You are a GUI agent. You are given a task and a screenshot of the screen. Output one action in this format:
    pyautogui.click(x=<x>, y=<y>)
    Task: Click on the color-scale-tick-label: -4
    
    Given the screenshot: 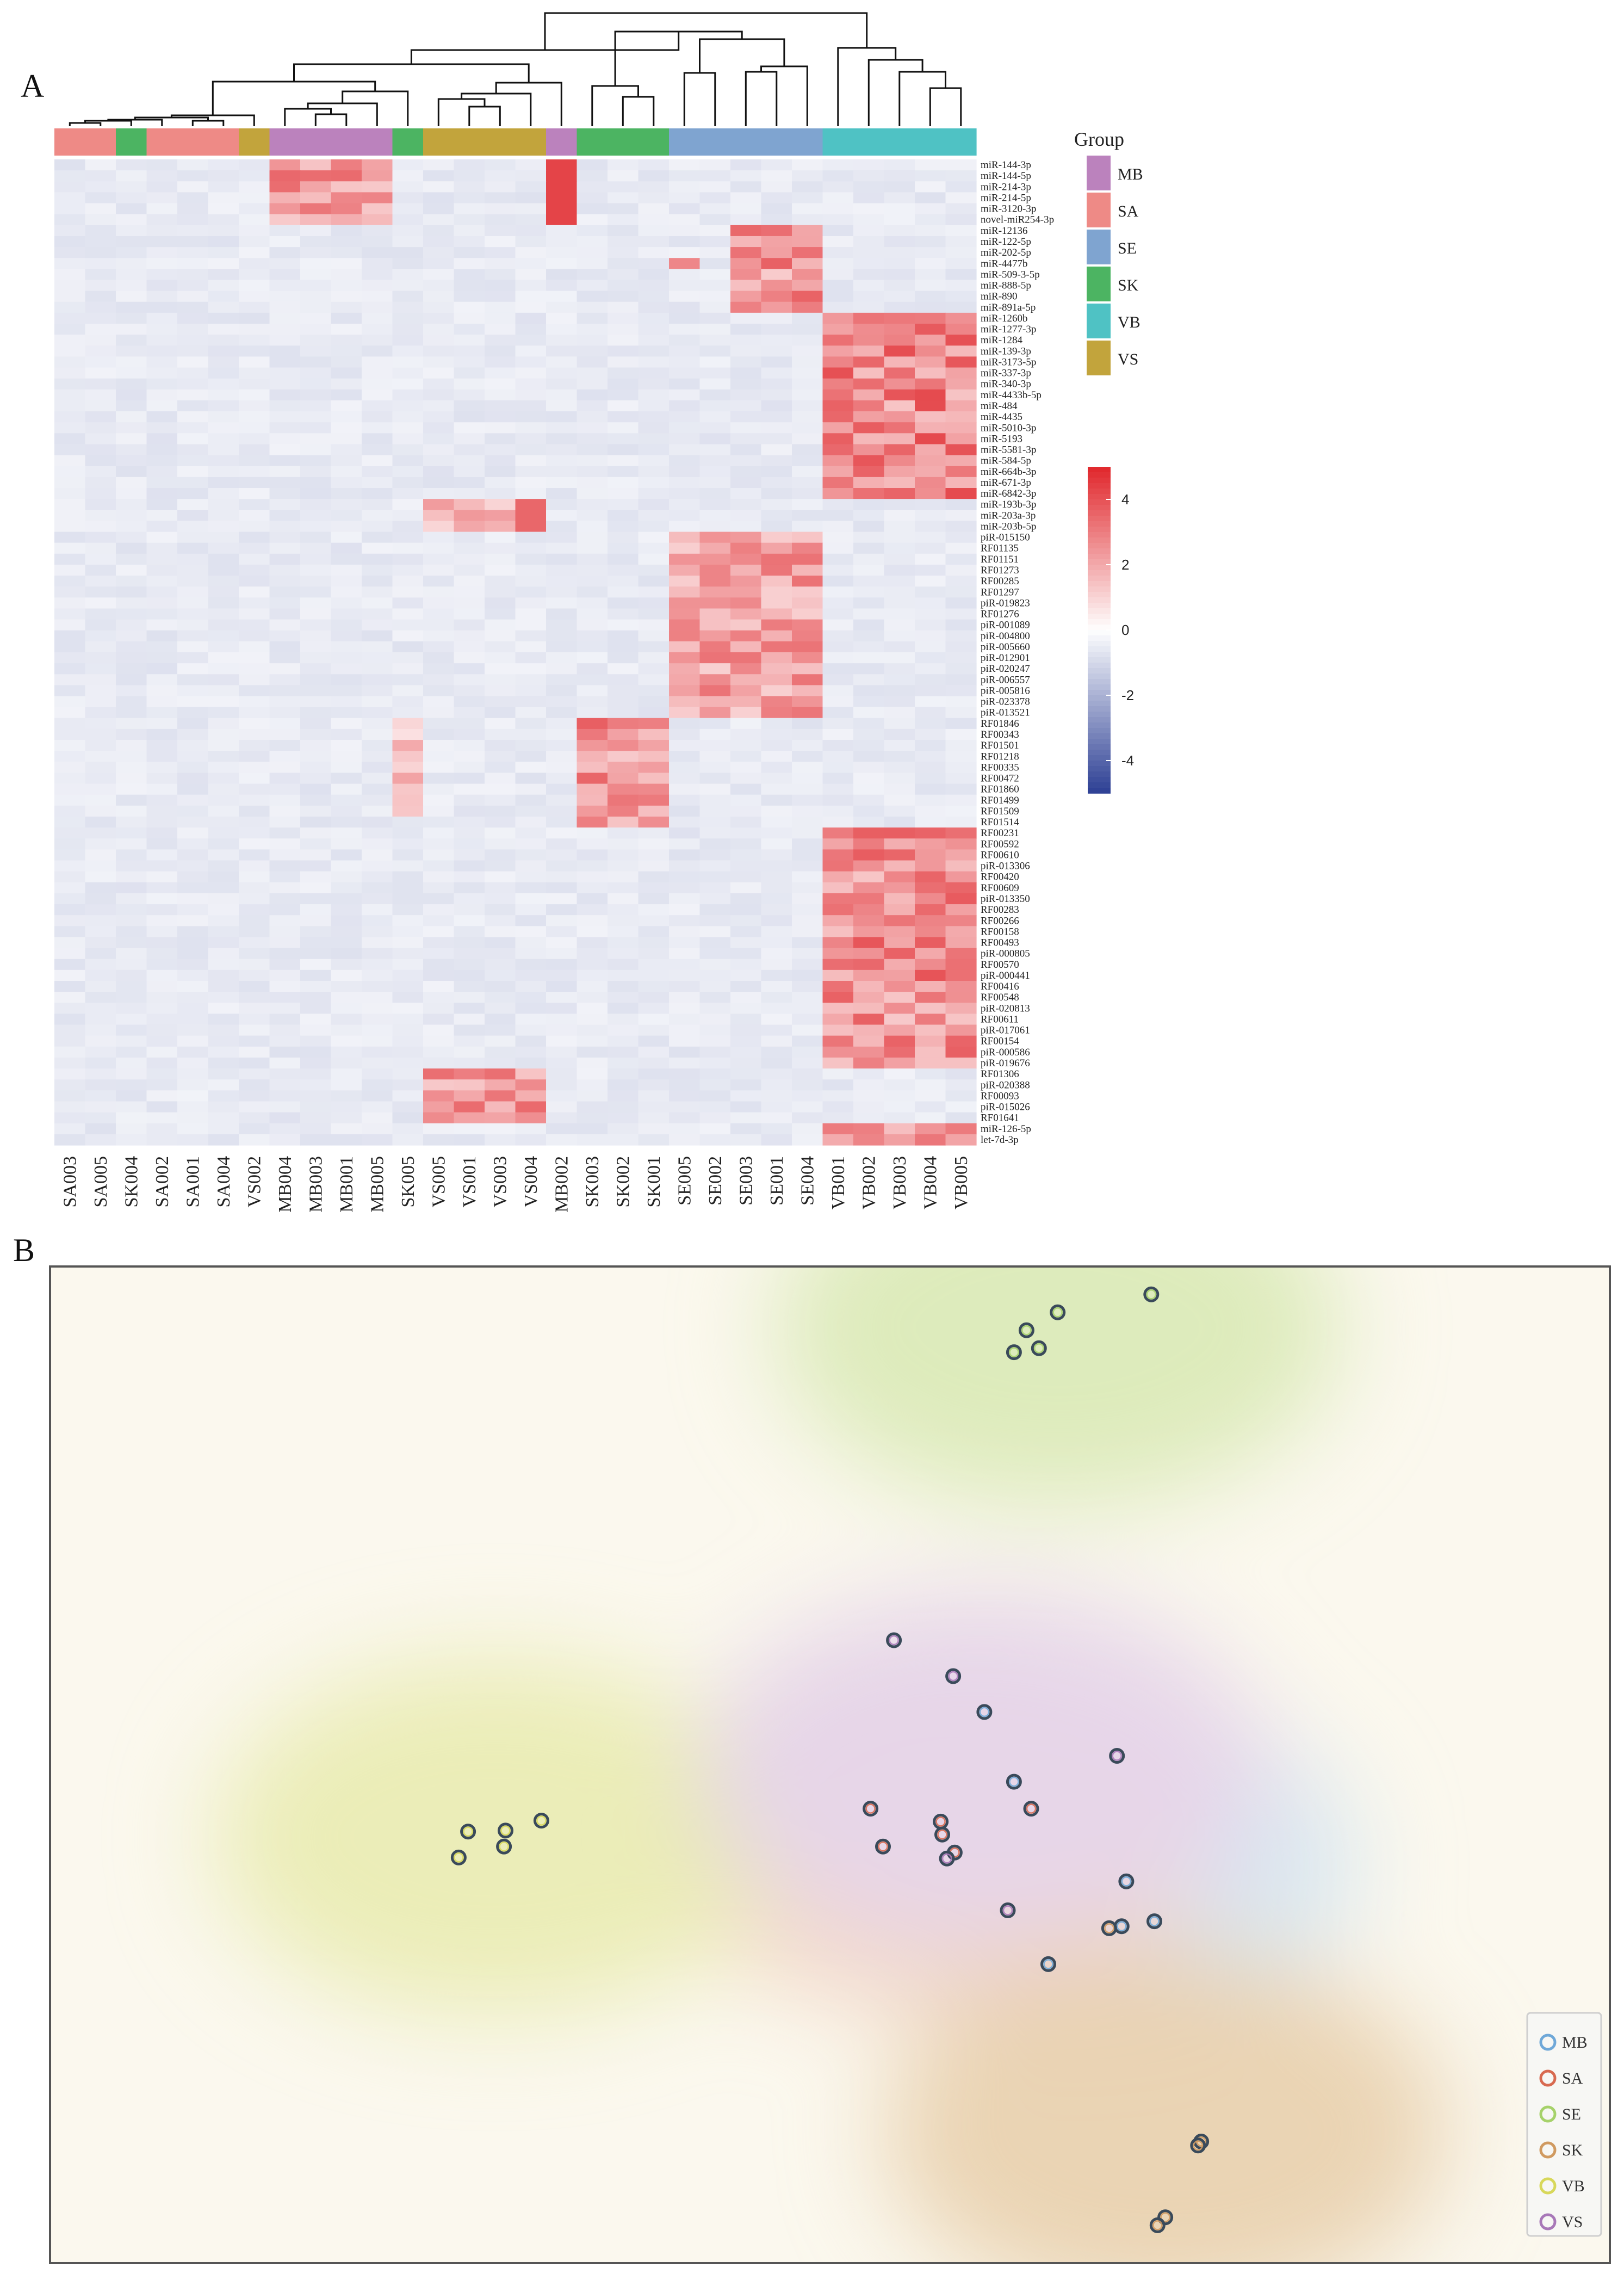 What is the action you would take?
    pyautogui.click(x=1127, y=760)
    